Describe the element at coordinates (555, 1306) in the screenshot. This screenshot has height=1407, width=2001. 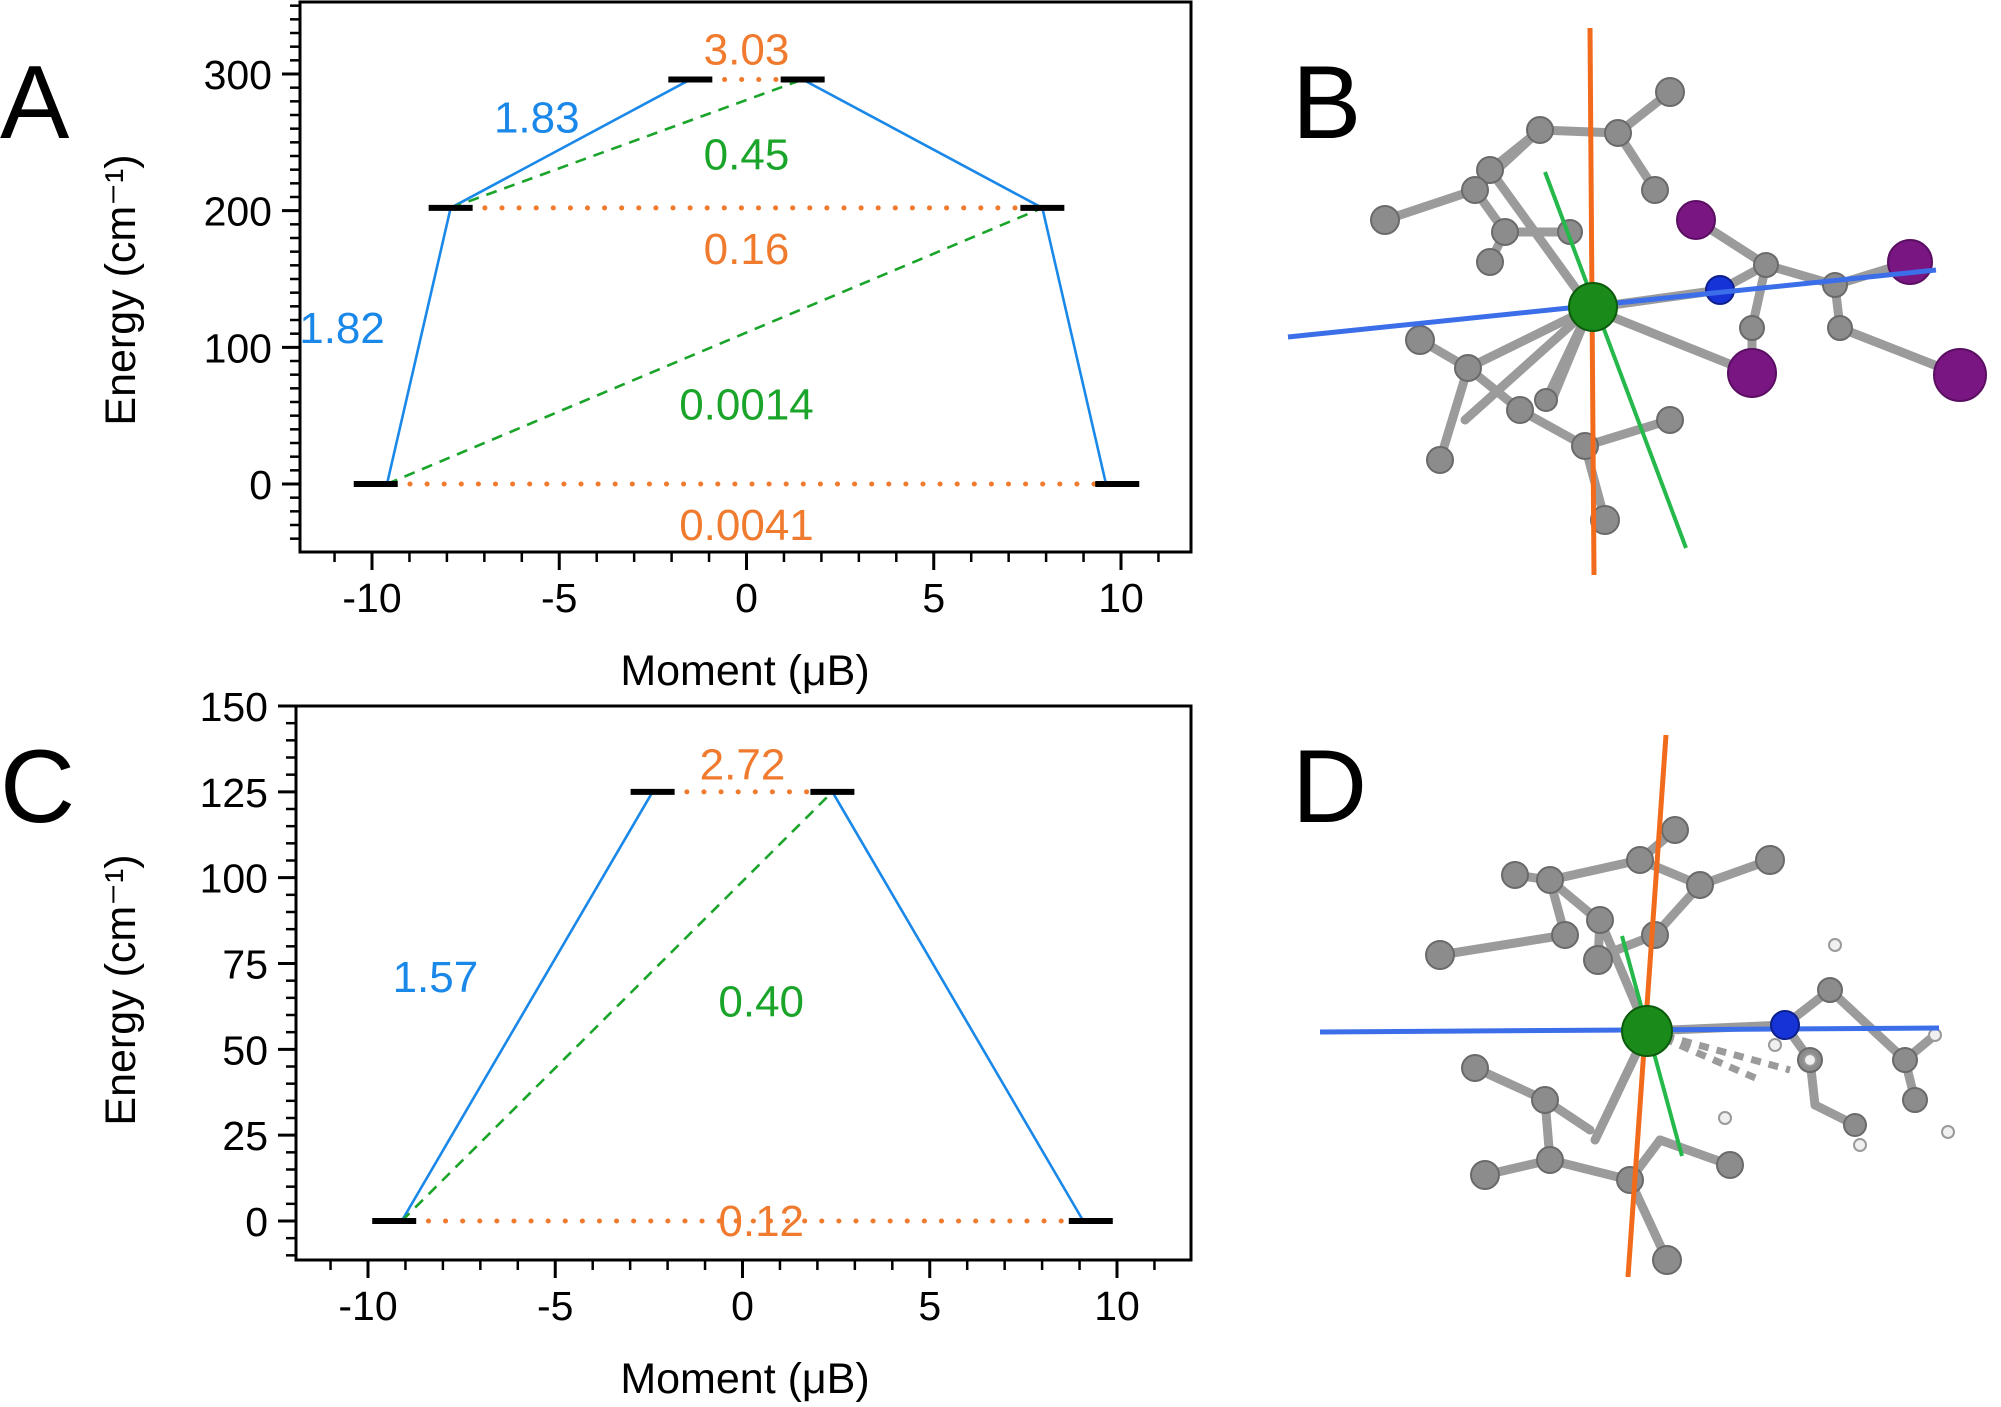
I see `chart-c-xtick-label: -5` at that location.